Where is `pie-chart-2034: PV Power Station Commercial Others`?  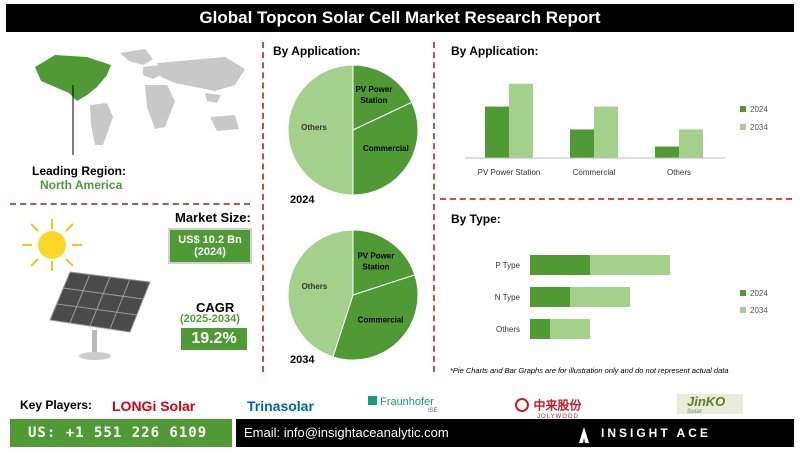 pie-chart-2034: PV Power Station Commercial Others is located at coordinates (353, 295).